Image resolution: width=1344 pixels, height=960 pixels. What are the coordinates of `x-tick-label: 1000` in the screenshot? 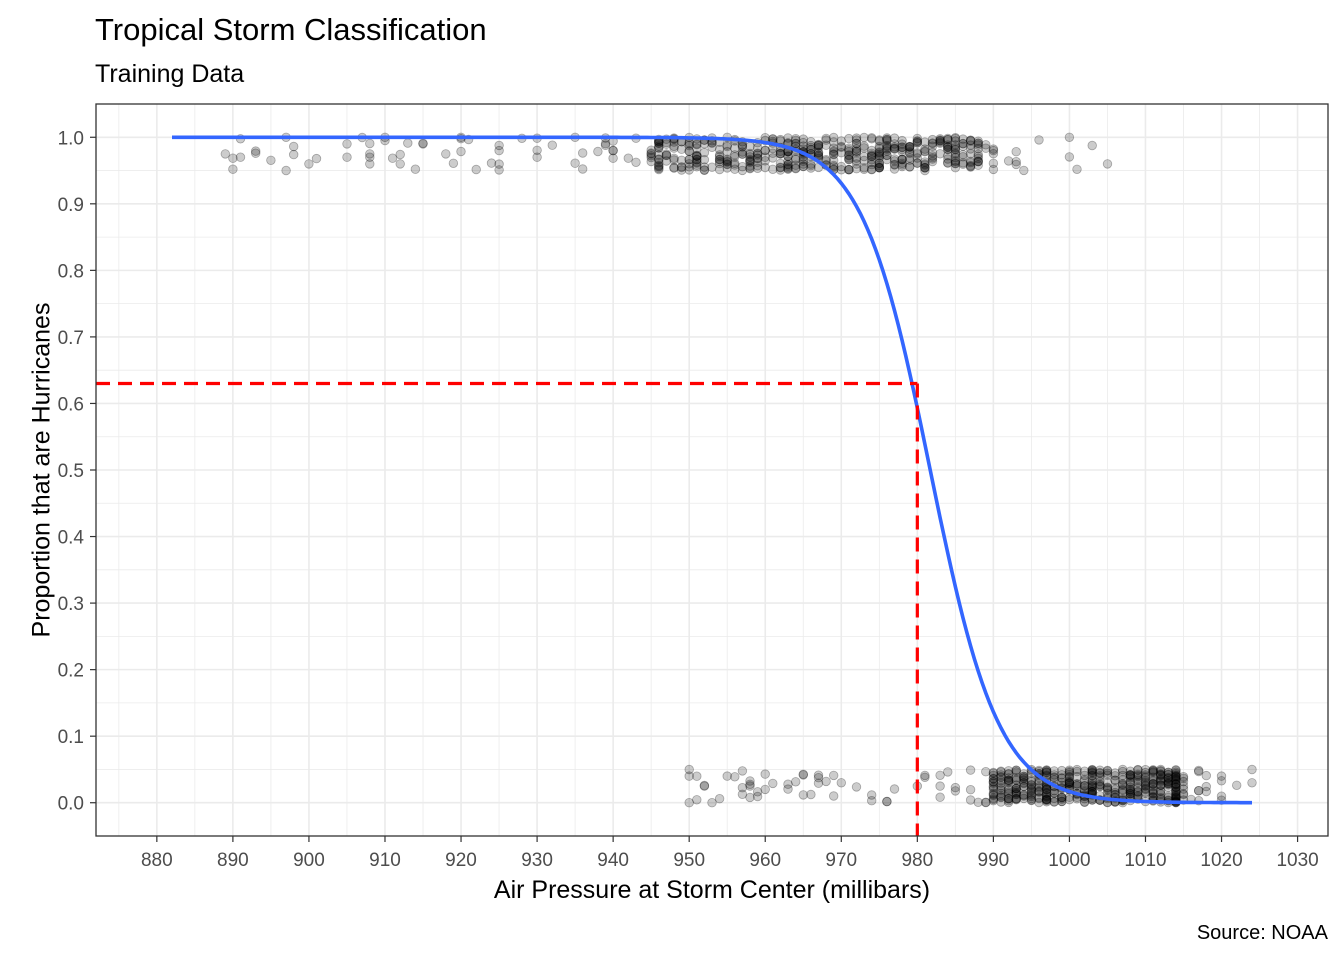 It's located at (1069, 860).